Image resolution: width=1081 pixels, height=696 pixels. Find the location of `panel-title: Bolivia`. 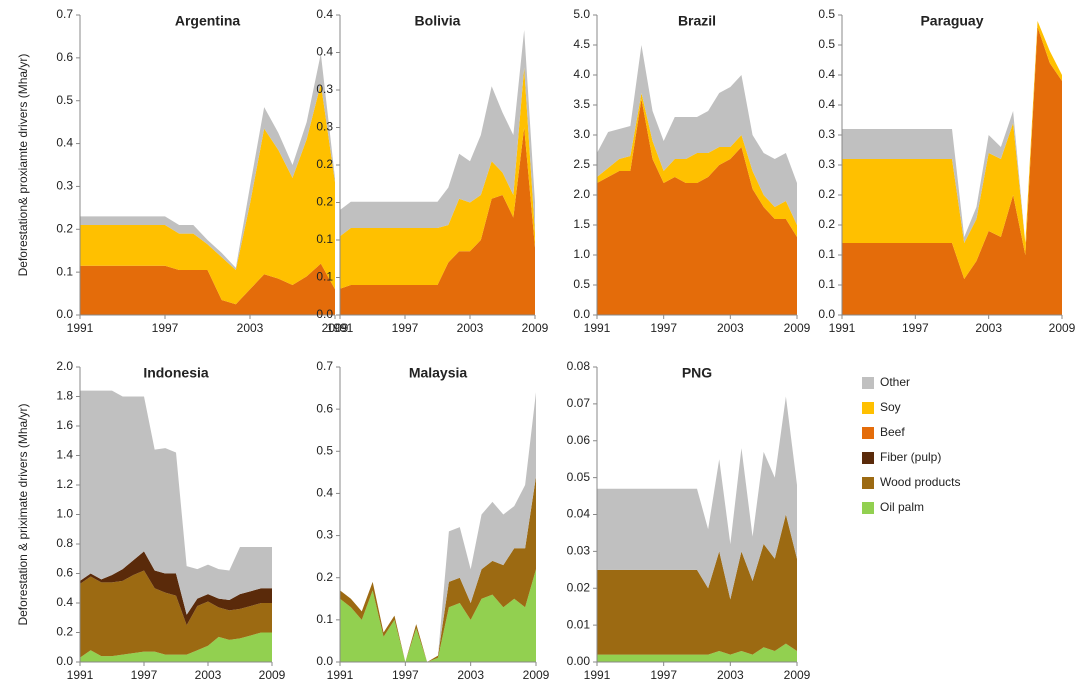

panel-title: Bolivia is located at coordinates (438, 21).